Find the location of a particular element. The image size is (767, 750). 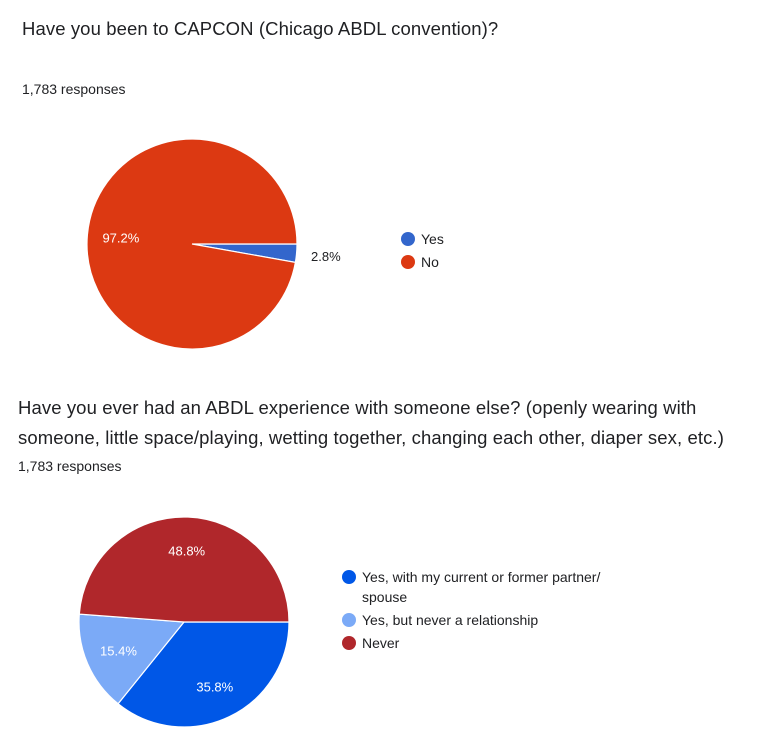

legend-color-no-relationship is located at coordinates (349, 620).